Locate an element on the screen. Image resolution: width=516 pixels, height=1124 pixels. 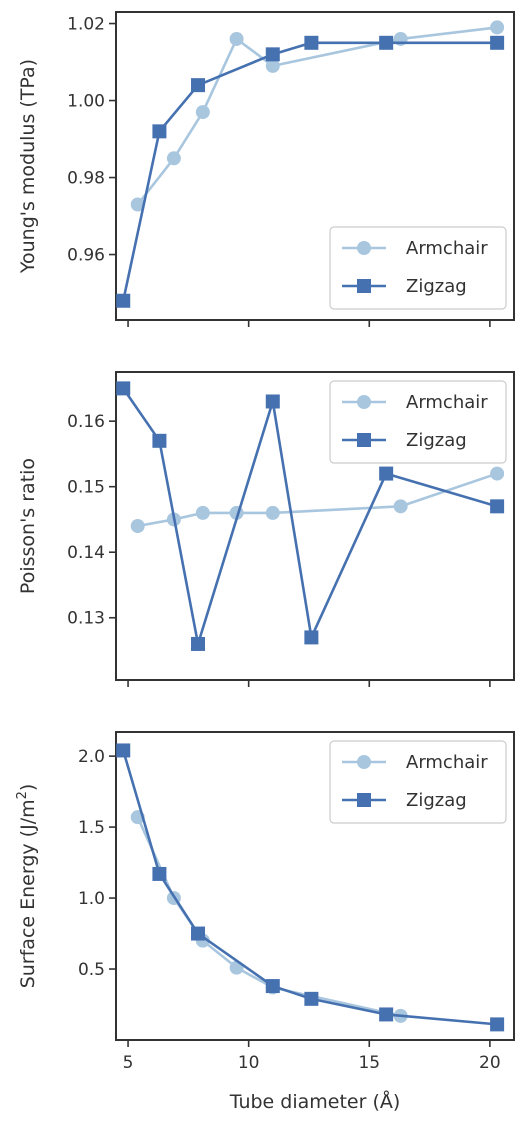
y-axis-label: Poisson's ratio is located at coordinates (28, 526).